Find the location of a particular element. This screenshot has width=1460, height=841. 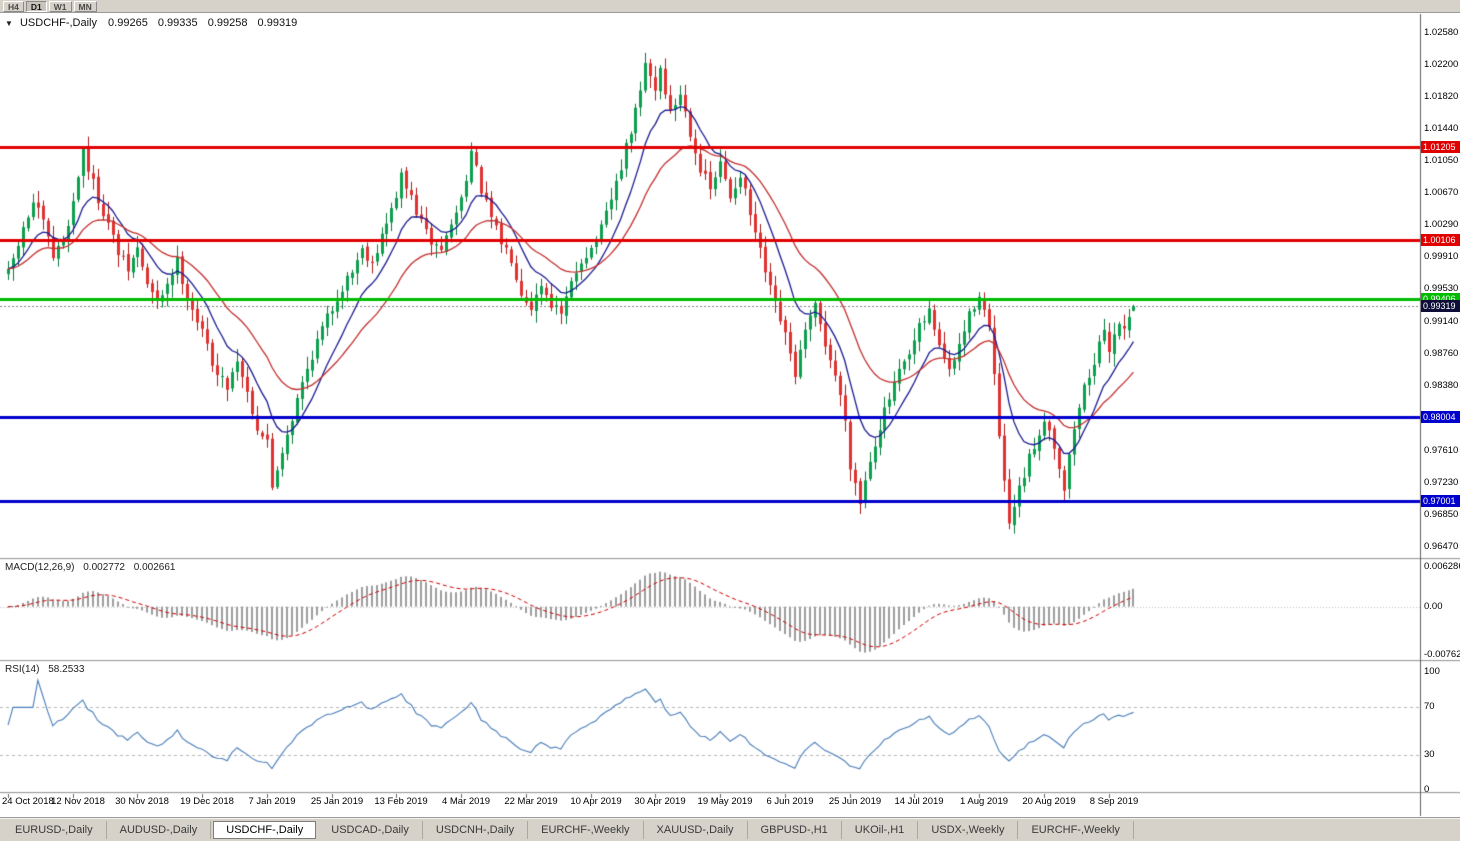

date-axis-label: 6 Jun 2019 is located at coordinates (790, 801).